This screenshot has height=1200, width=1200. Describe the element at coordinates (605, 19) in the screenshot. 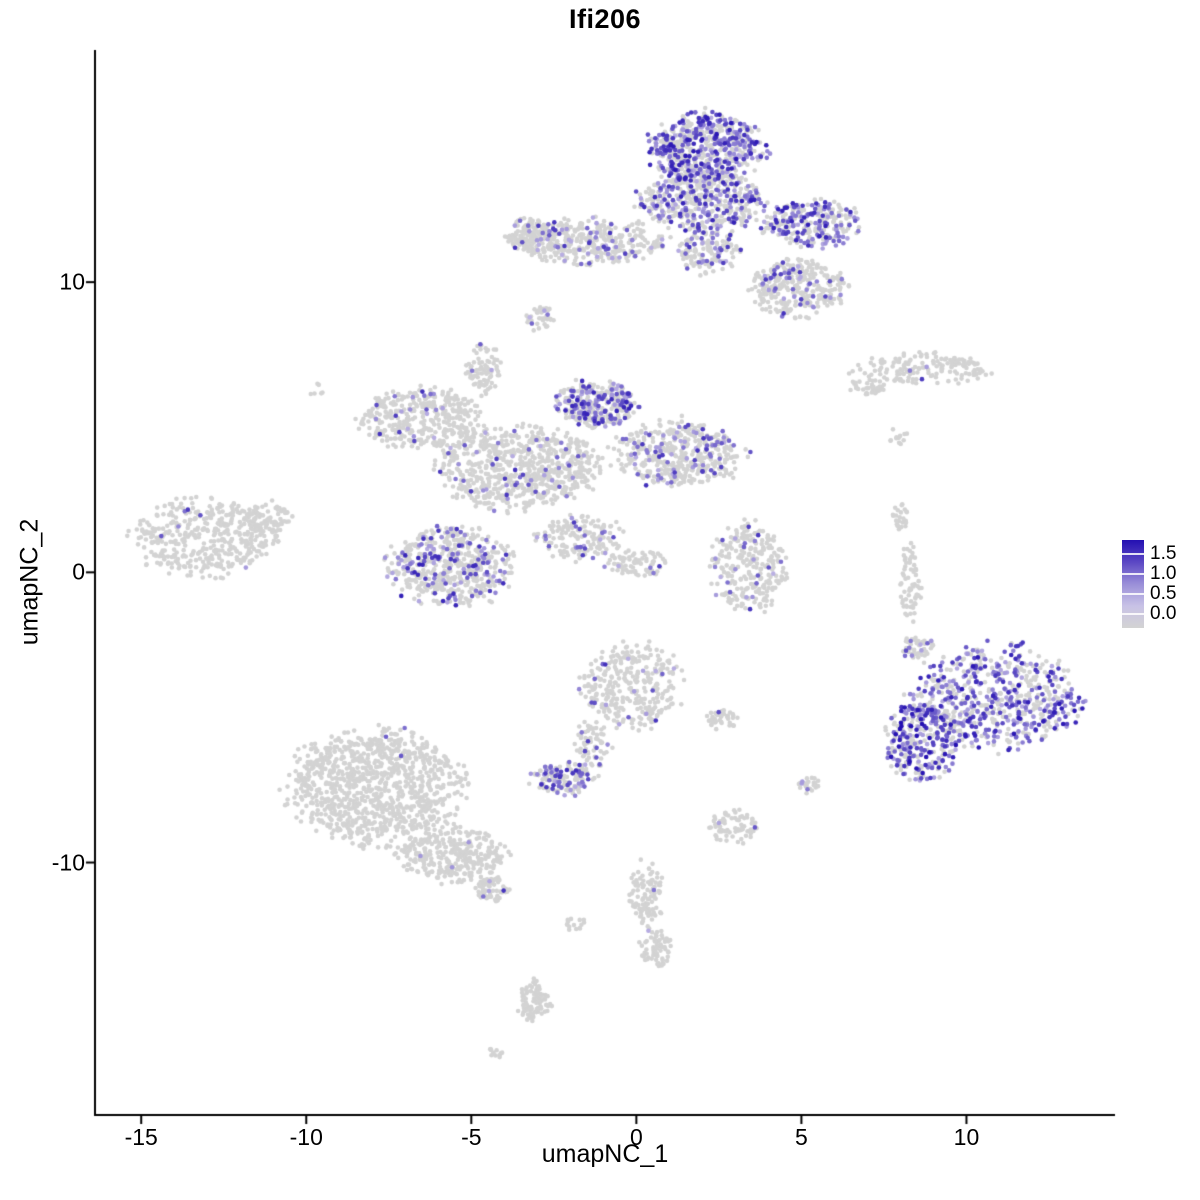

I see `plot-title: Ifi206` at that location.